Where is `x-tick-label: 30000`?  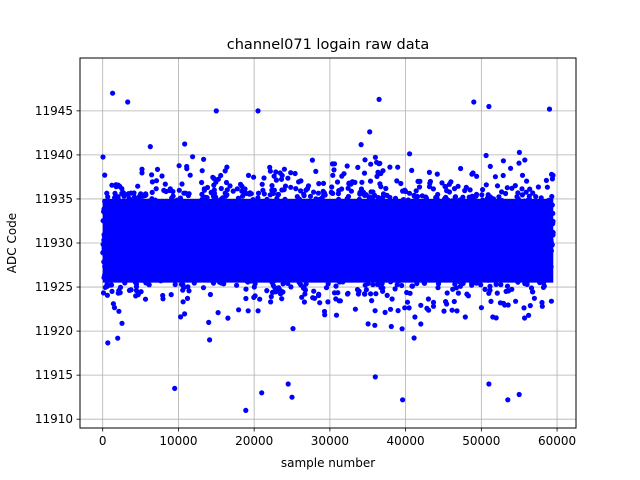 x-tick-label: 30000 is located at coordinates (330, 441).